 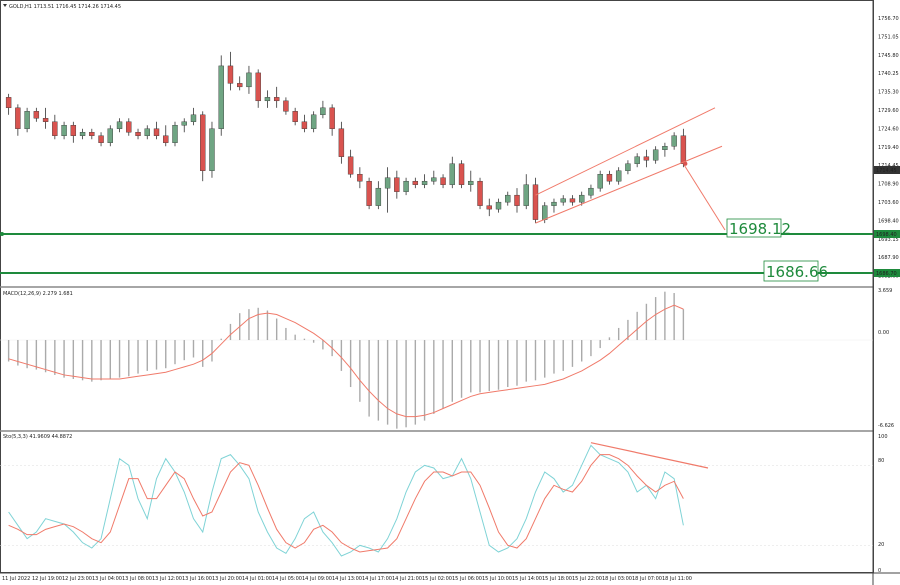 I want to click on channel-upper-line, so click(x=625, y=151).